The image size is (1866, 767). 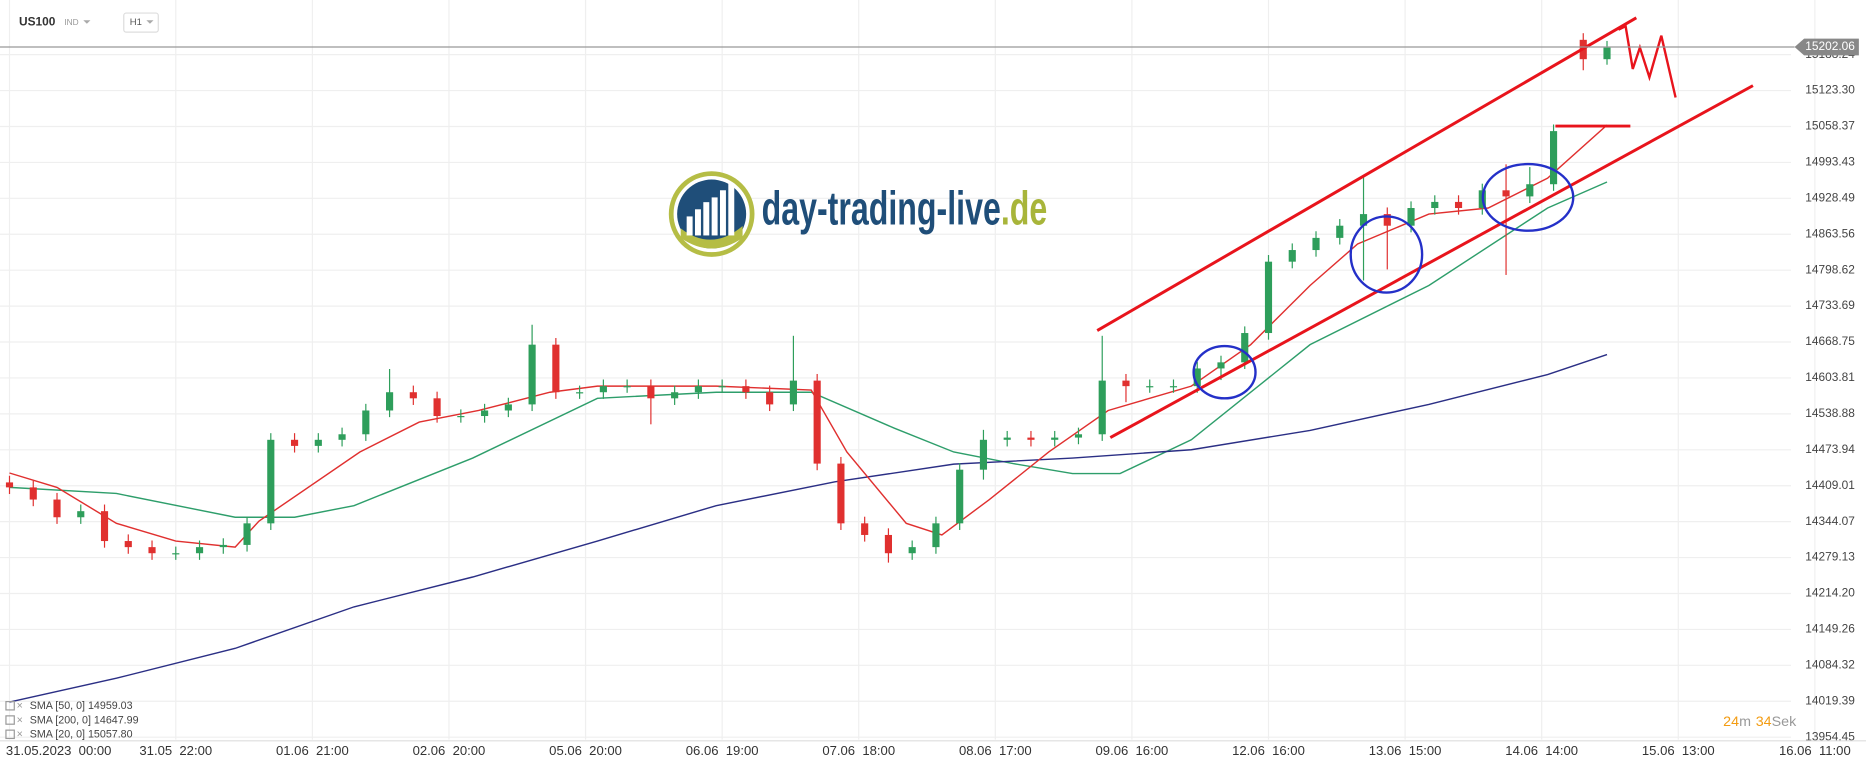 What do you see at coordinates (1830, 90) in the screenshot?
I see `y-tick-label: 15123.30` at bounding box center [1830, 90].